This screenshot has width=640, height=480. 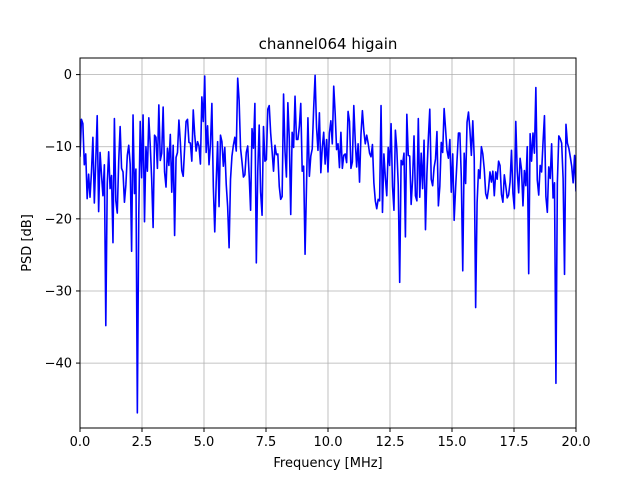 What do you see at coordinates (58, 219) in the screenshot?
I see `y-tick-label: −20` at bounding box center [58, 219].